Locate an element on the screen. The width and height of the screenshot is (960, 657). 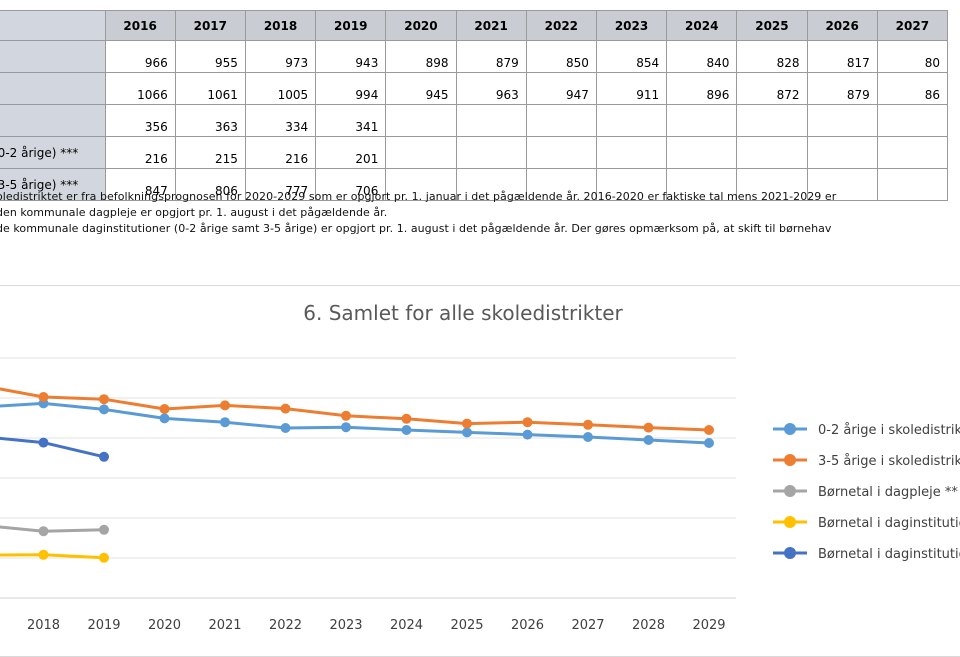
x-tick-label: 2018 is located at coordinates (43, 625).